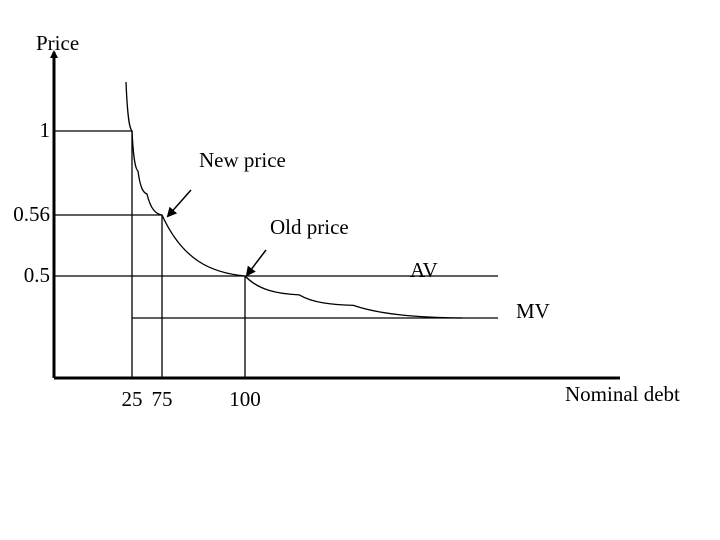 This screenshot has width=720, height=540. Describe the element at coordinates (57, 43) in the screenshot. I see `y-axis-title: Price` at that location.